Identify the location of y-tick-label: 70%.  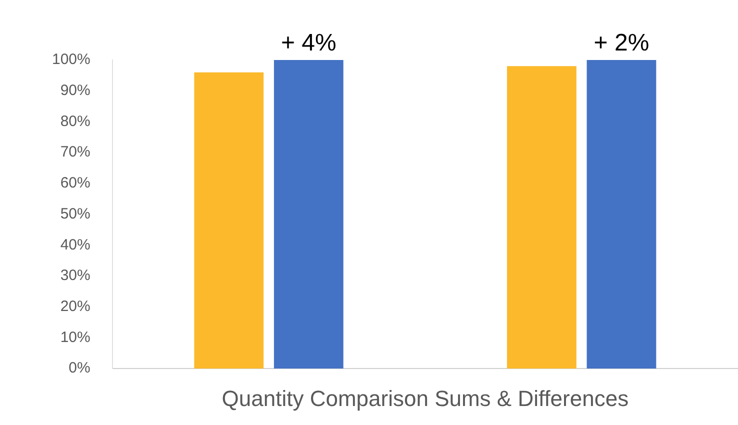
(75, 152).